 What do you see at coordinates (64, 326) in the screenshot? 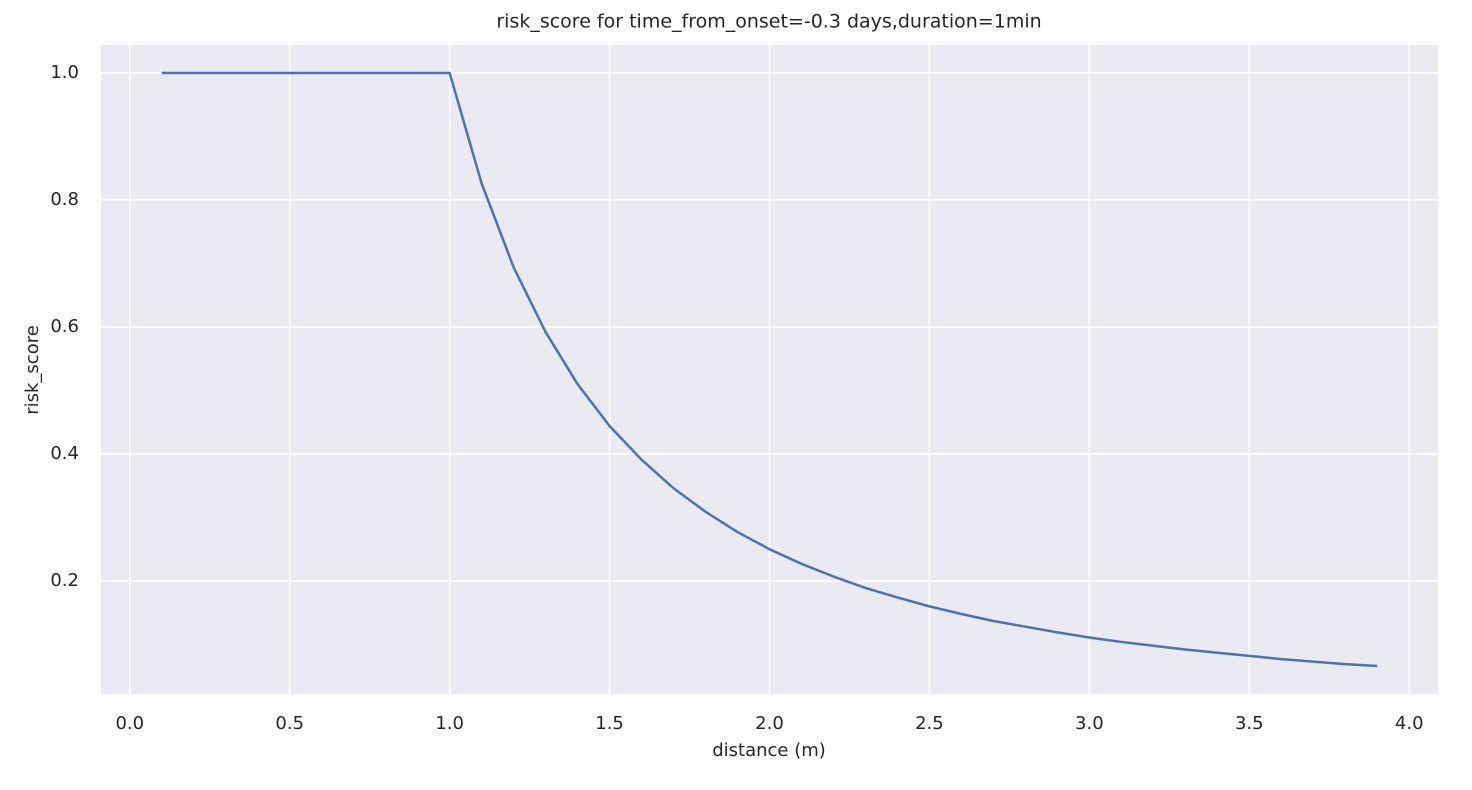
I see `y-tick-label: 0.6` at bounding box center [64, 326].